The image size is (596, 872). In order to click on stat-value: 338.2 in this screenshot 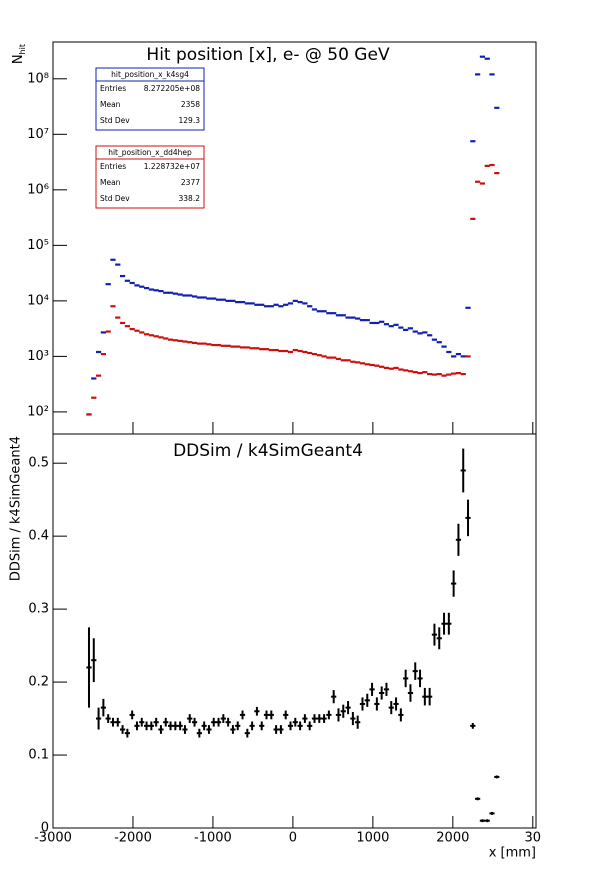, I will do `click(190, 198)`.